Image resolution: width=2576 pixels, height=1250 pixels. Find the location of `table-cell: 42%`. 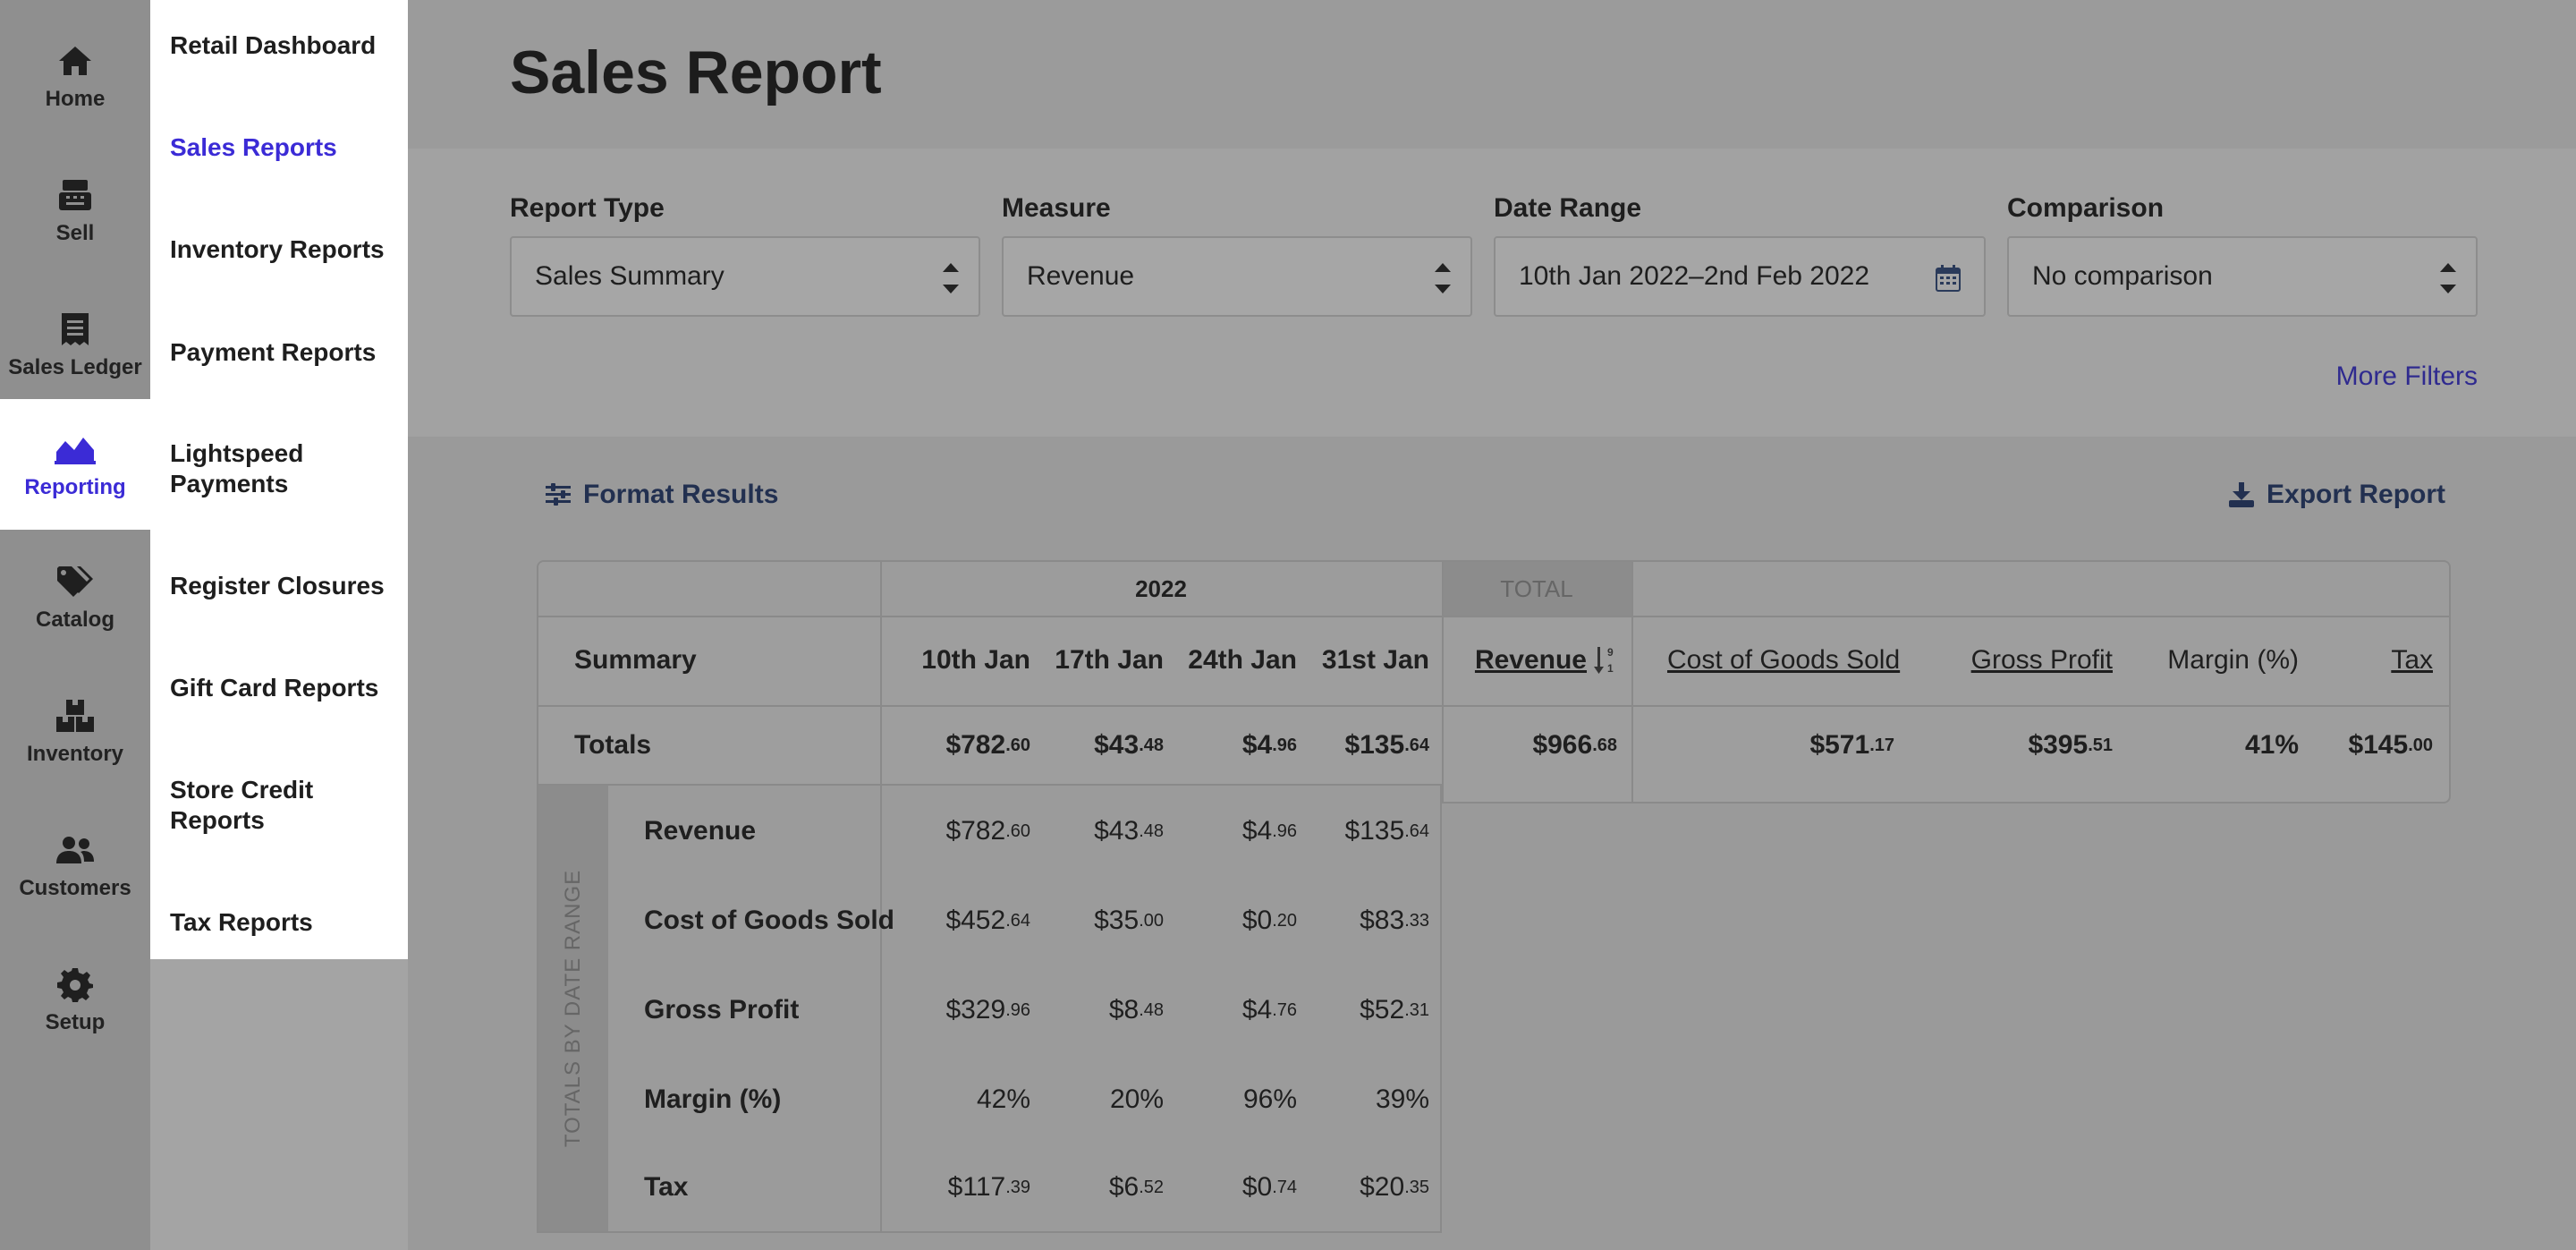

table-cell: 42% is located at coordinates (1003, 1099).